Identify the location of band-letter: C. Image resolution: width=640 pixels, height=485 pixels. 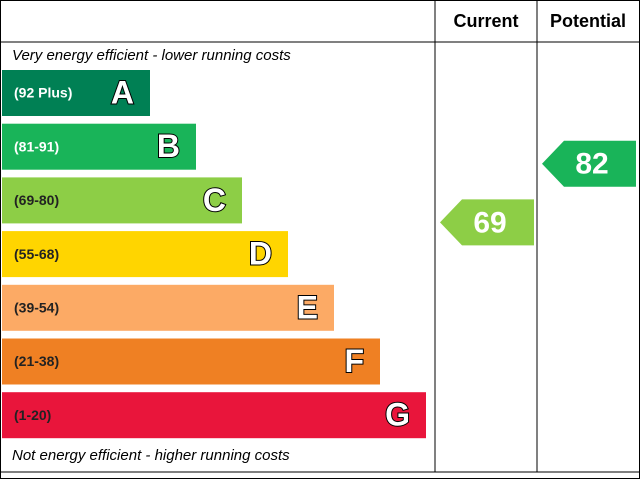
(214, 200).